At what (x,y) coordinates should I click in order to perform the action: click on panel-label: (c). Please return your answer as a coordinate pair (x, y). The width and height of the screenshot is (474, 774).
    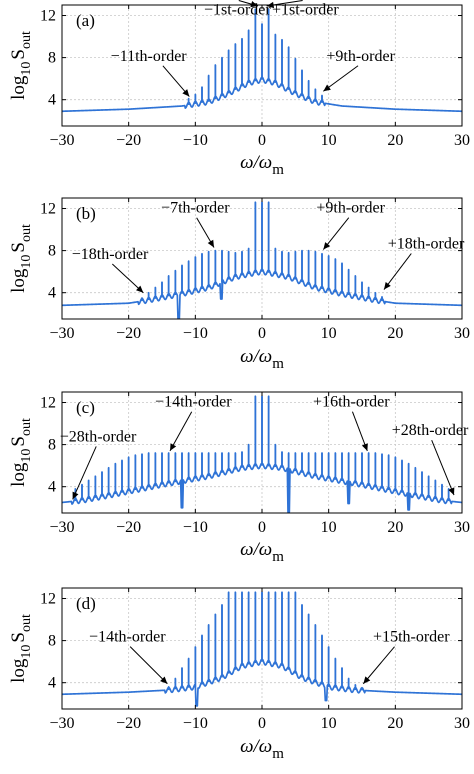
    Looking at the image, I should click on (85, 407).